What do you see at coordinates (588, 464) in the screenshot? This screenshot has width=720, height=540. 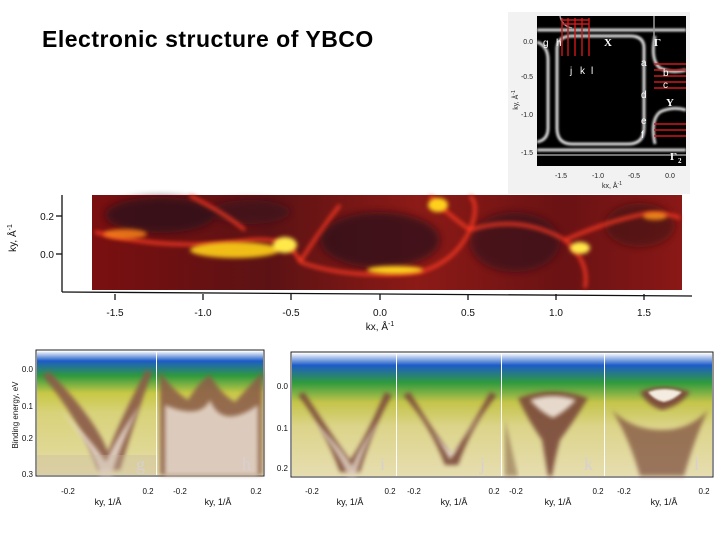 I see `panel-letter: k` at bounding box center [588, 464].